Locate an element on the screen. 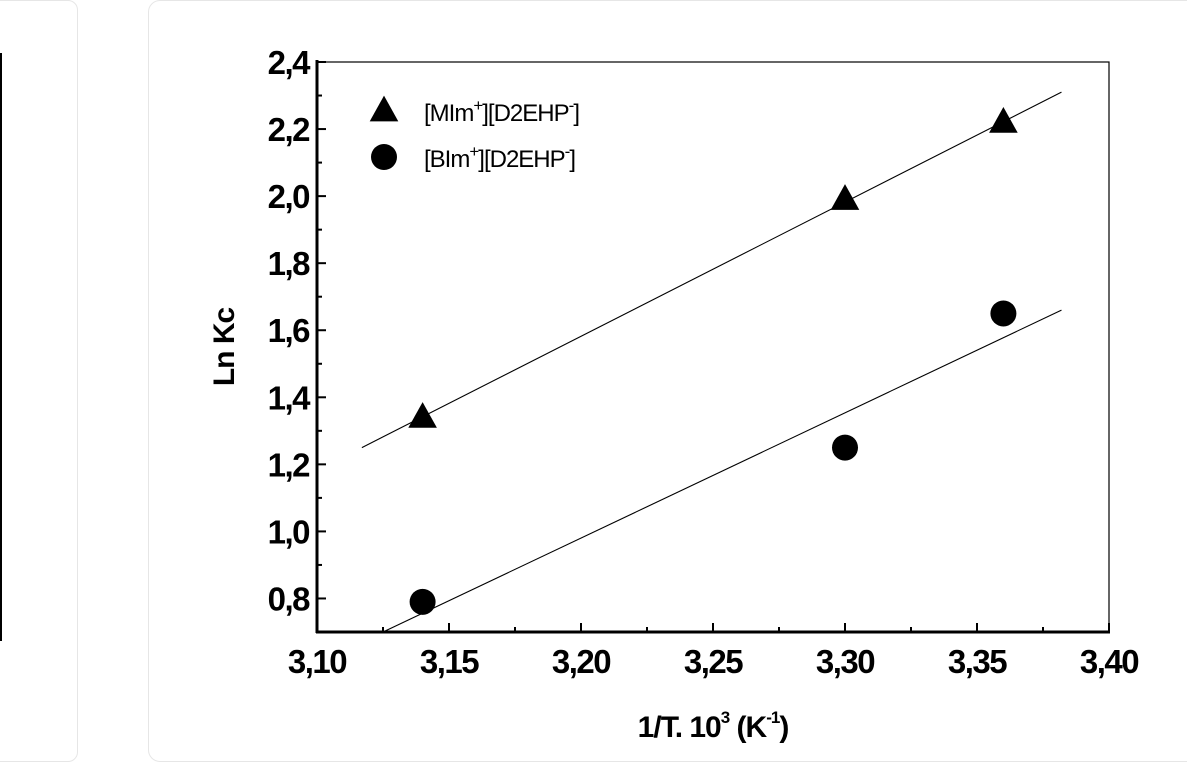 This screenshot has height=762, width=1187. x-axis-title-main: 1/T. 10 is located at coordinates (679, 727).